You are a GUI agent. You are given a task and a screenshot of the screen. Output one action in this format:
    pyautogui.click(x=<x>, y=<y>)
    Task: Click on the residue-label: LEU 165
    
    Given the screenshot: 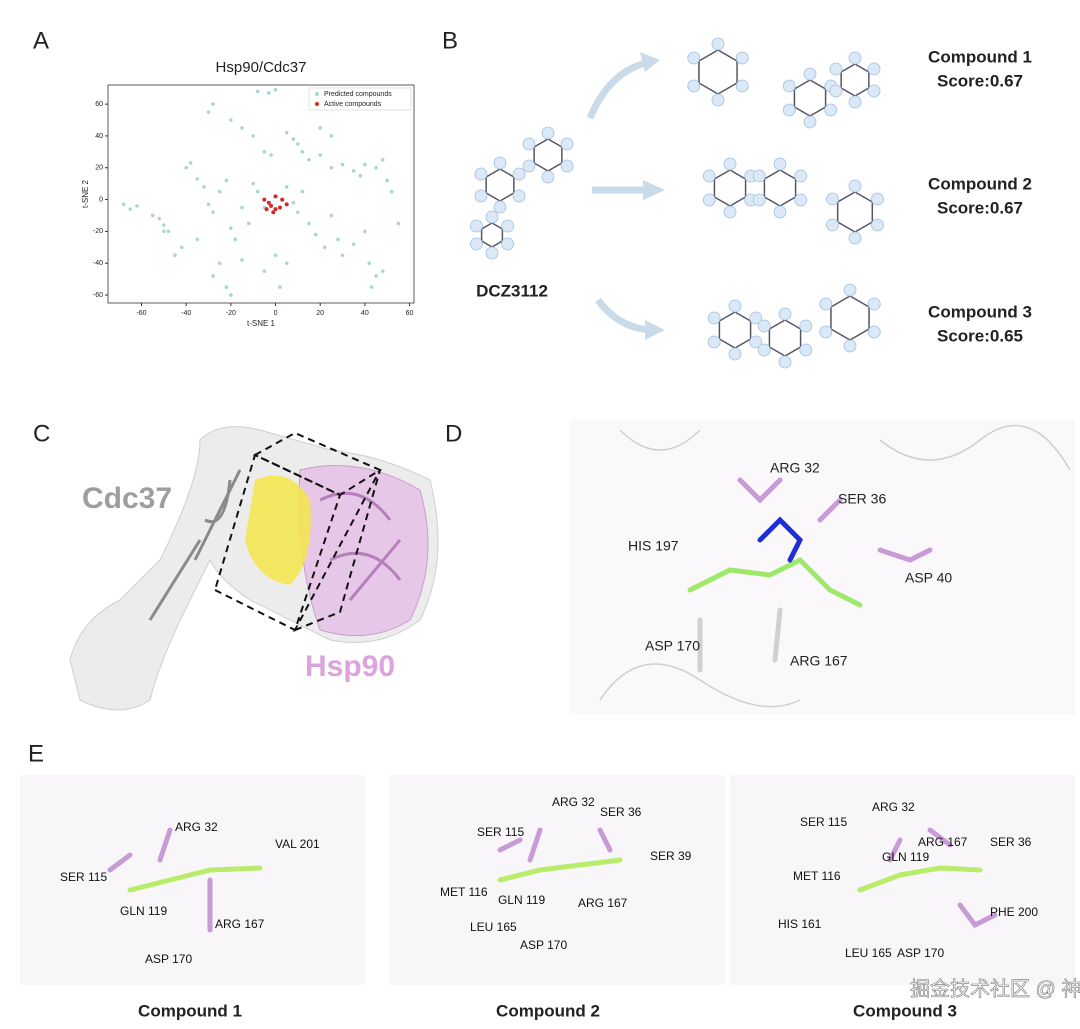 What is the action you would take?
    pyautogui.click(x=868, y=953)
    